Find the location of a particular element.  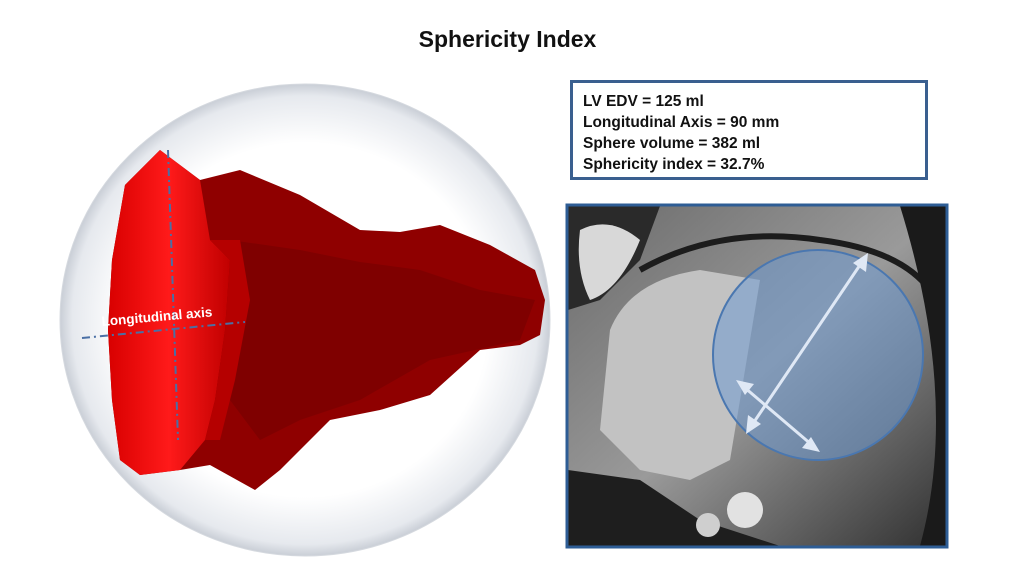

fitted-circle is located at coordinates (818, 355).